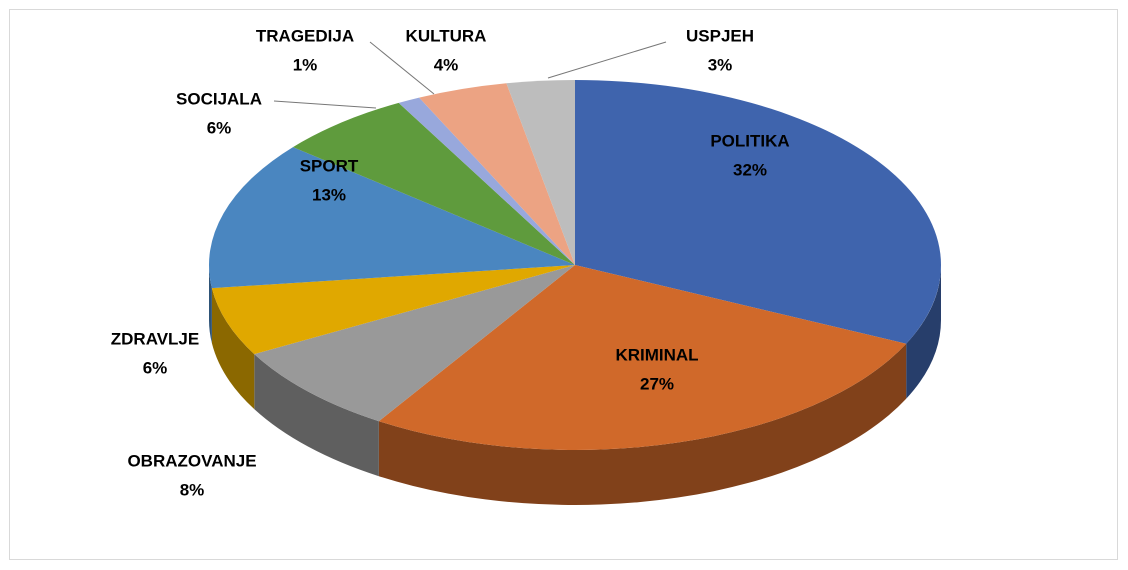 This screenshot has height=570, width=1128. I want to click on category-label: SPORT, so click(329, 165).